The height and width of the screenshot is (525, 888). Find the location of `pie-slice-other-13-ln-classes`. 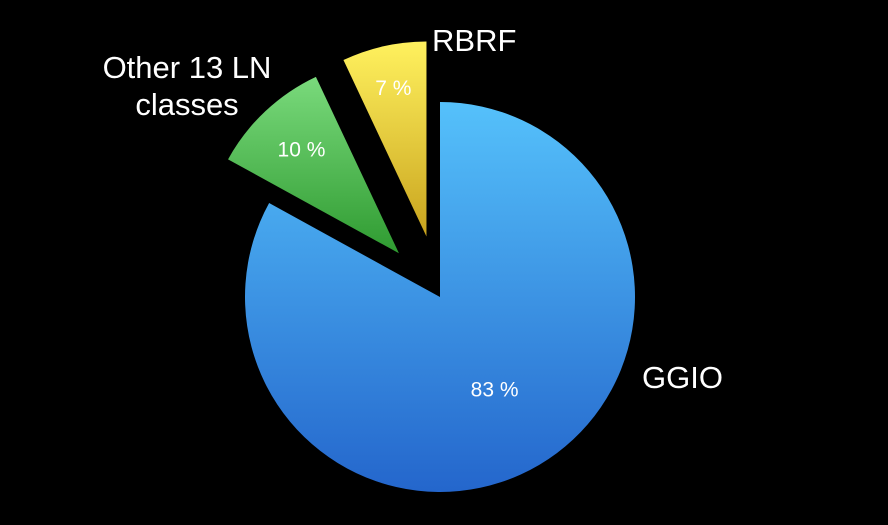

pie-slice-other-13-ln-classes is located at coordinates (313, 165).